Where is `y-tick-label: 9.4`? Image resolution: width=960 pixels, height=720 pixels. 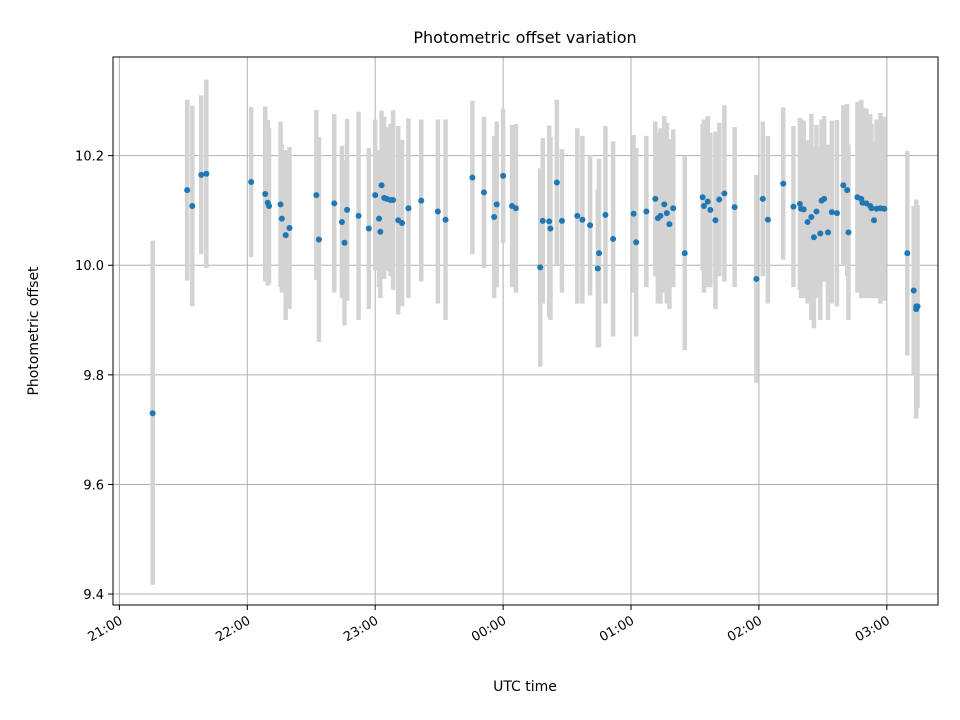
y-tick-label: 9.4 is located at coordinates (93, 595).